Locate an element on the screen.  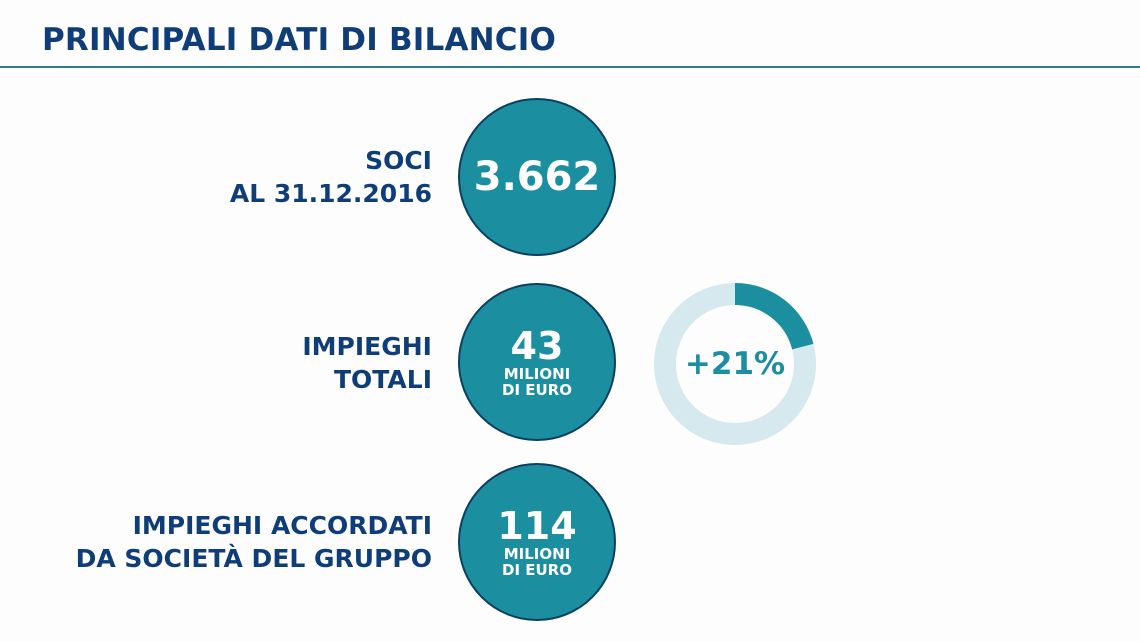
soci-label: SOCI AL 31.12.2016 is located at coordinates (331, 177).